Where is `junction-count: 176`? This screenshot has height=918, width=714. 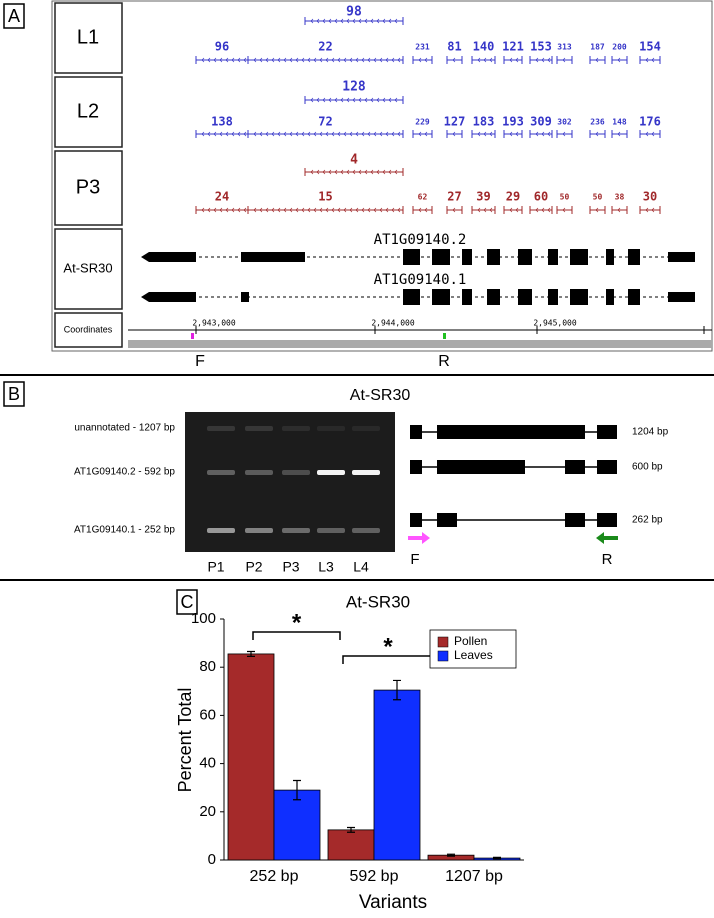
junction-count: 176 is located at coordinates (650, 122).